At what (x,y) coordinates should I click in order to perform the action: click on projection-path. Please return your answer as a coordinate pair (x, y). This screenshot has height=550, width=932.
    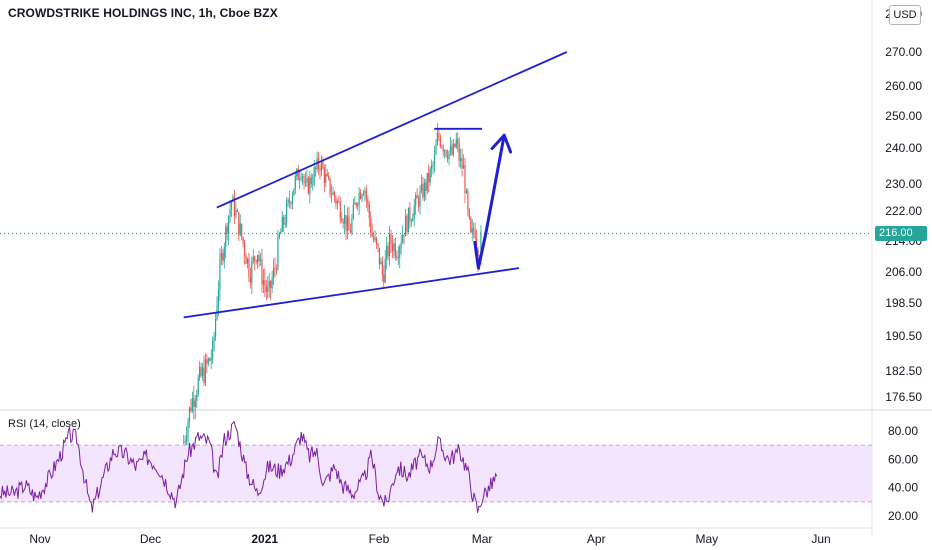
    Looking at the image, I should click on (489, 202).